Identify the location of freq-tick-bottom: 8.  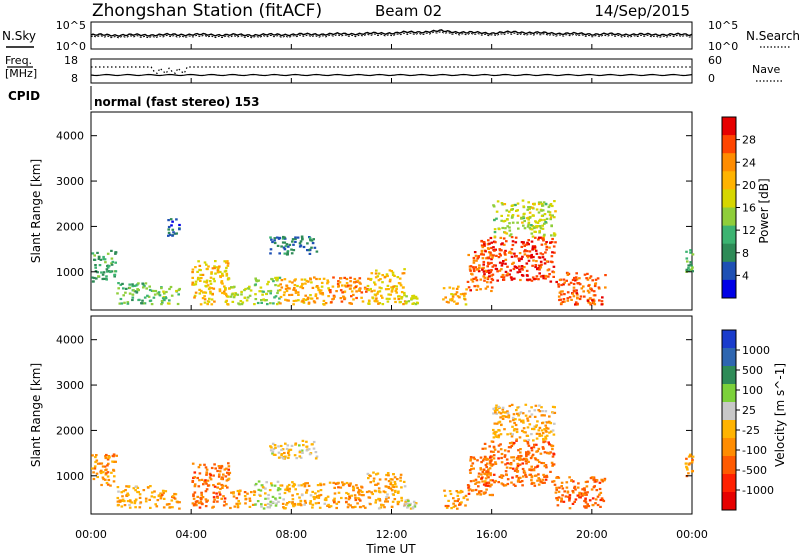
(74, 78).